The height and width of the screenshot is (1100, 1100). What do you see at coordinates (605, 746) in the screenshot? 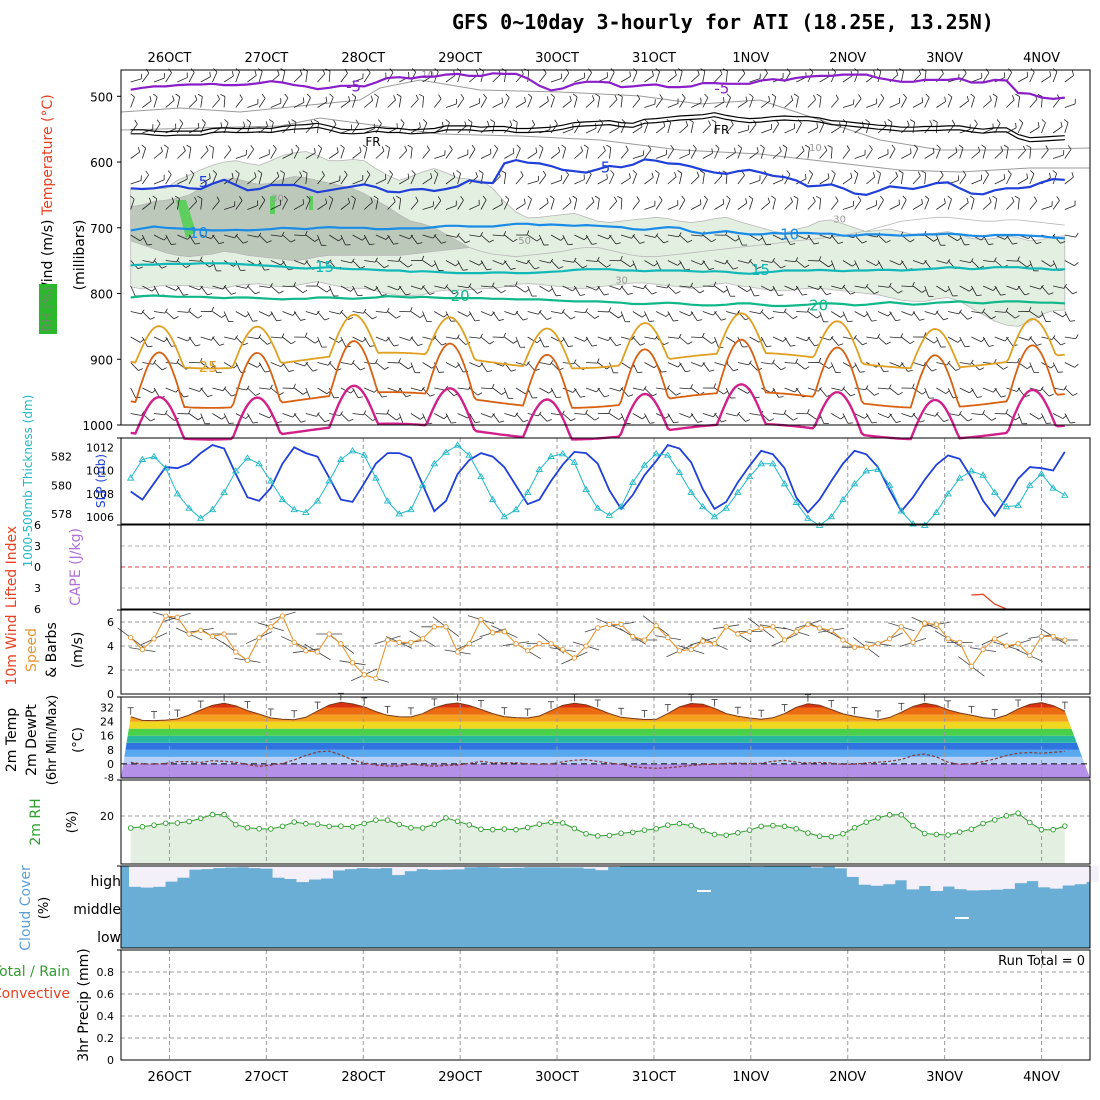
I see `temp-band` at bounding box center [605, 746].